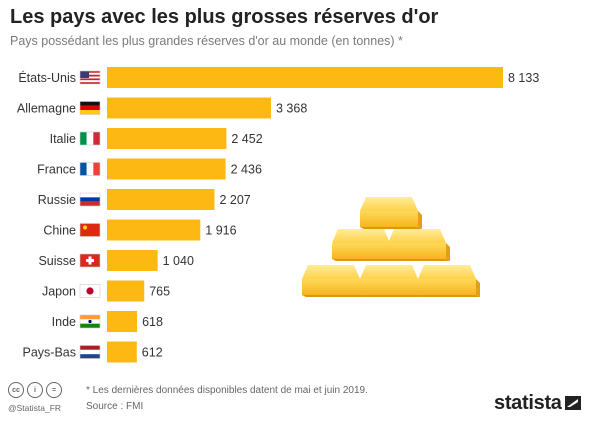  Describe the element at coordinates (152, 353) in the screenshot. I see `value-label: 612` at that location.